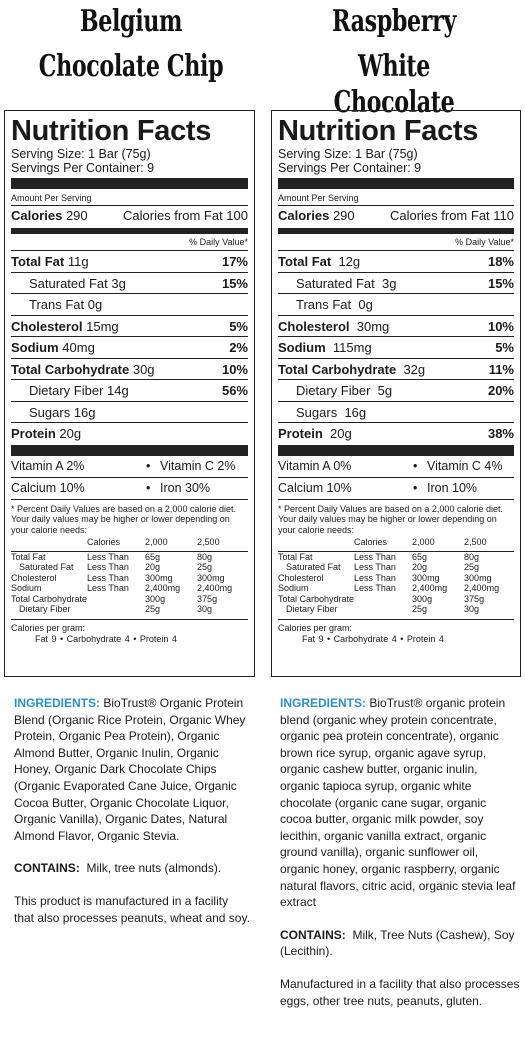 This screenshot has height=1060, width=525. What do you see at coordinates (129, 412) in the screenshot?
I see `nutrient-row-sugars: Sugars 16g` at bounding box center [129, 412].